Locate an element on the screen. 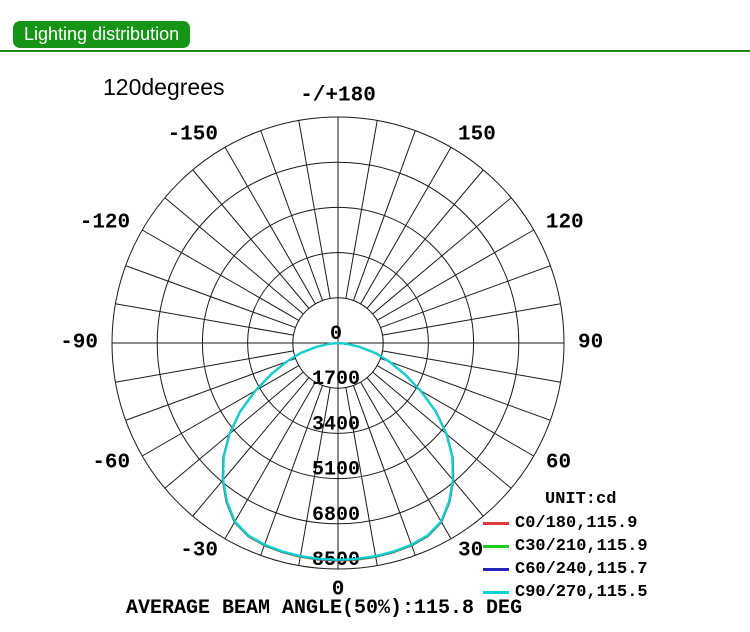 The height and width of the screenshot is (632, 750). radial-tick-label: 5100 is located at coordinates (336, 470).